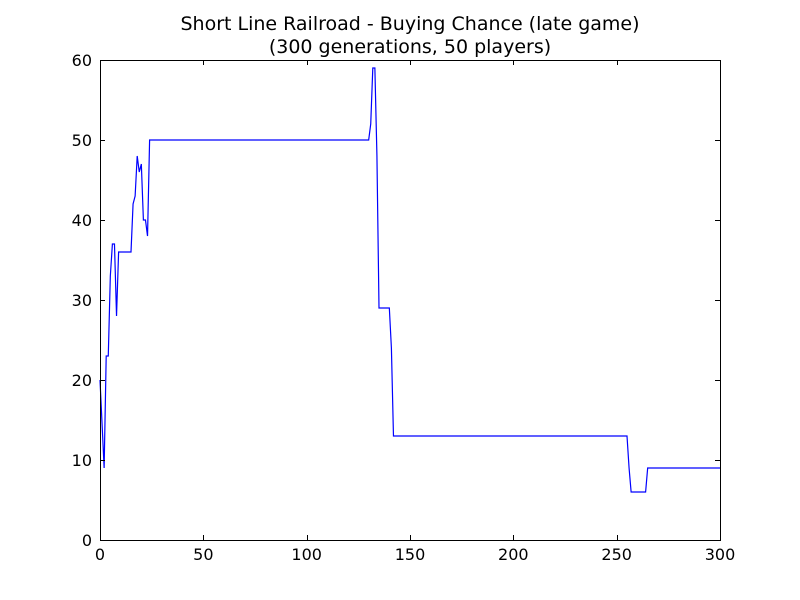 The height and width of the screenshot is (600, 800). Describe the element at coordinates (100, 554) in the screenshot. I see `x-tick-label: 0` at that location.